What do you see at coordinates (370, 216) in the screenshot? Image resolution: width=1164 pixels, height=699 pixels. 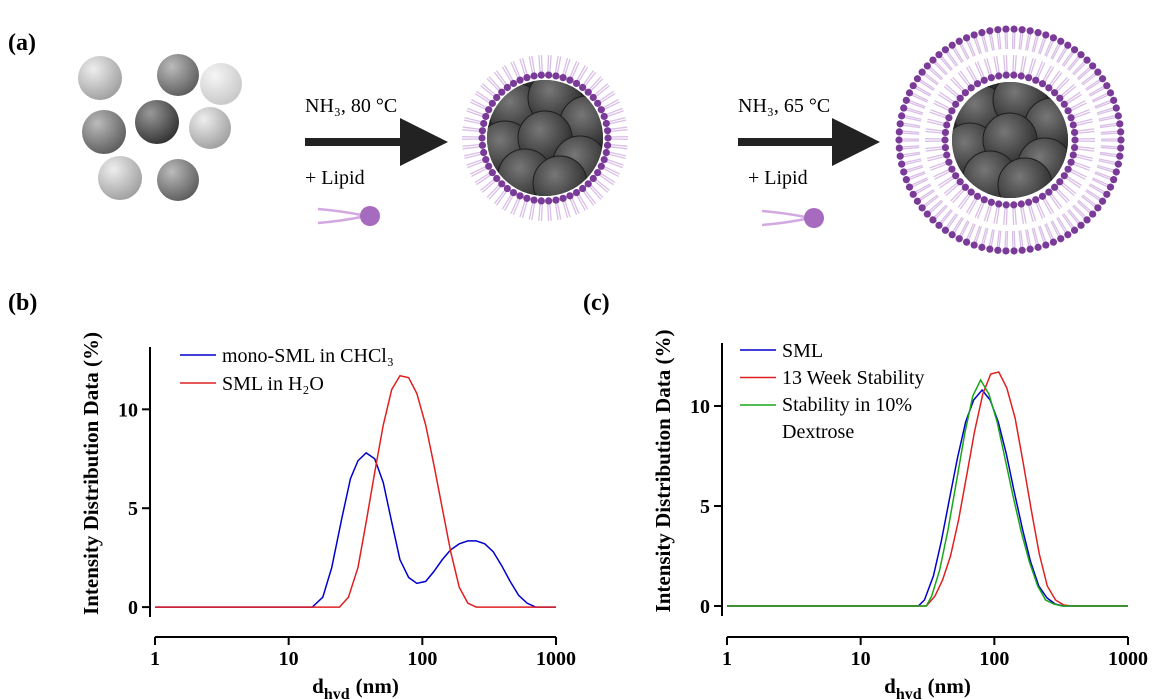 I see `lipid-icon-head` at bounding box center [370, 216].